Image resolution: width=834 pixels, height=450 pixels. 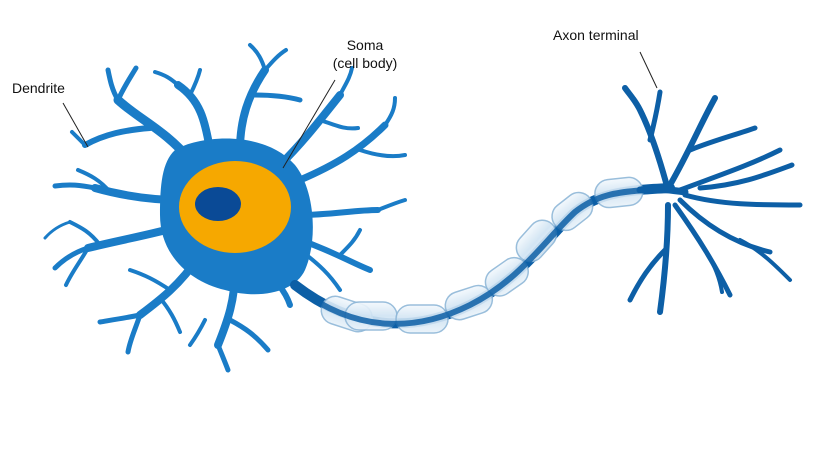 I want to click on soma-label: Soma (cell body), so click(x=365, y=54).